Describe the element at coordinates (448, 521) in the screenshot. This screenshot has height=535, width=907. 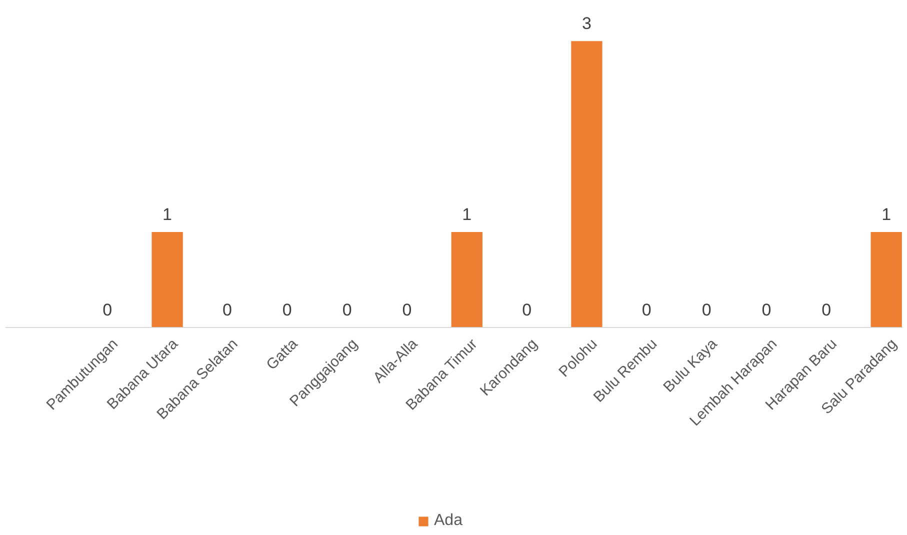
I see `legend-label: Ada` at that location.